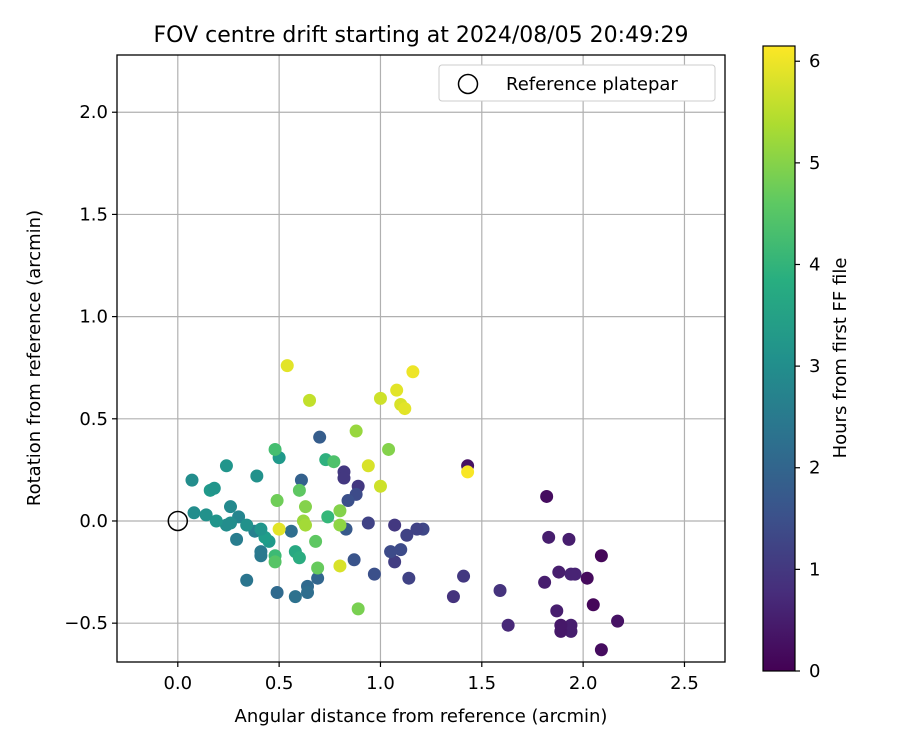 This screenshot has height=750, width=900. What do you see at coordinates (279, 683) in the screenshot?
I see `x-tick-label: 0.5` at bounding box center [279, 683].